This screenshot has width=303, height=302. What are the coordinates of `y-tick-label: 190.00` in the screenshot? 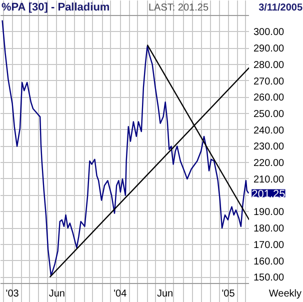 It's located at (269, 212).